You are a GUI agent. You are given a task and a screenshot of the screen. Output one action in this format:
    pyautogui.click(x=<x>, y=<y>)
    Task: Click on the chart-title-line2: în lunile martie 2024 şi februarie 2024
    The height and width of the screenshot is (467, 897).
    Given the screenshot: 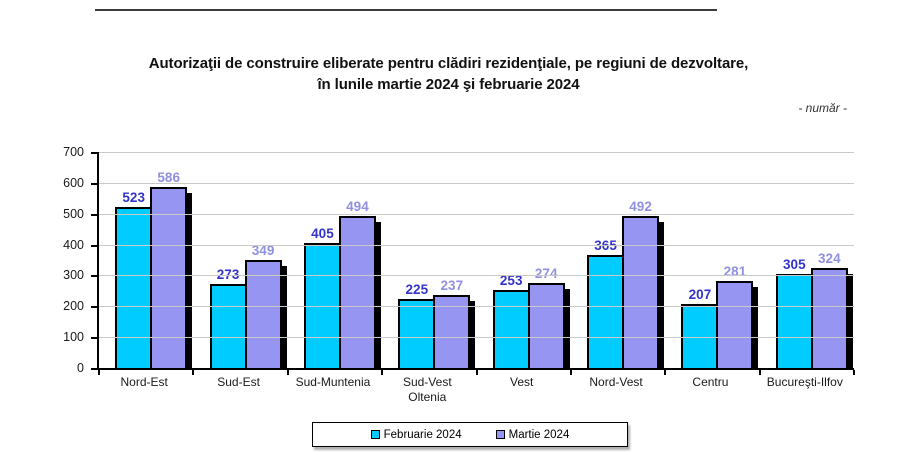 What is the action you would take?
    pyautogui.click(x=448, y=84)
    